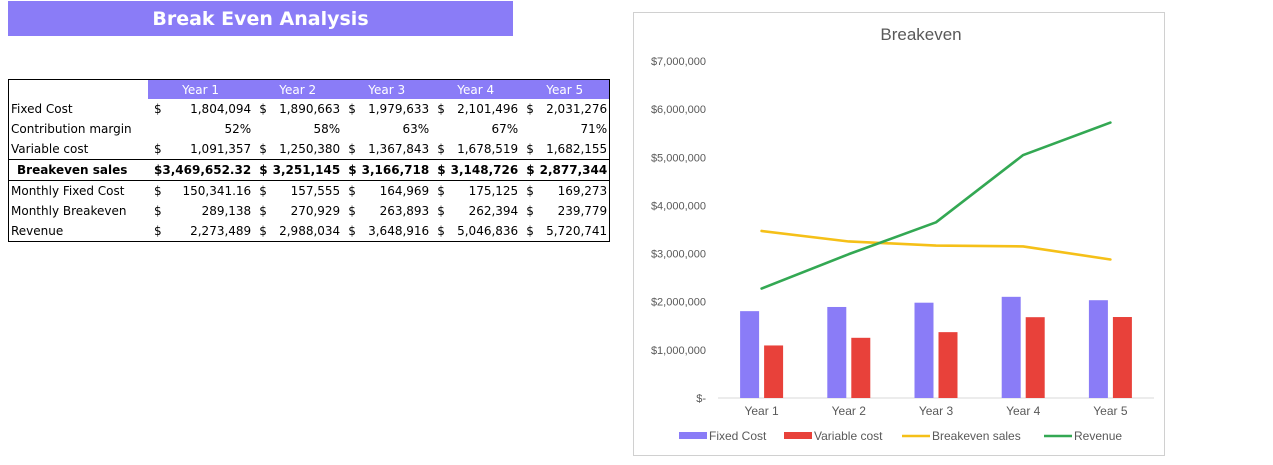 The width and height of the screenshot is (1273, 465). What do you see at coordinates (42, 109) in the screenshot?
I see `row-label: Fixed Cost` at bounding box center [42, 109].